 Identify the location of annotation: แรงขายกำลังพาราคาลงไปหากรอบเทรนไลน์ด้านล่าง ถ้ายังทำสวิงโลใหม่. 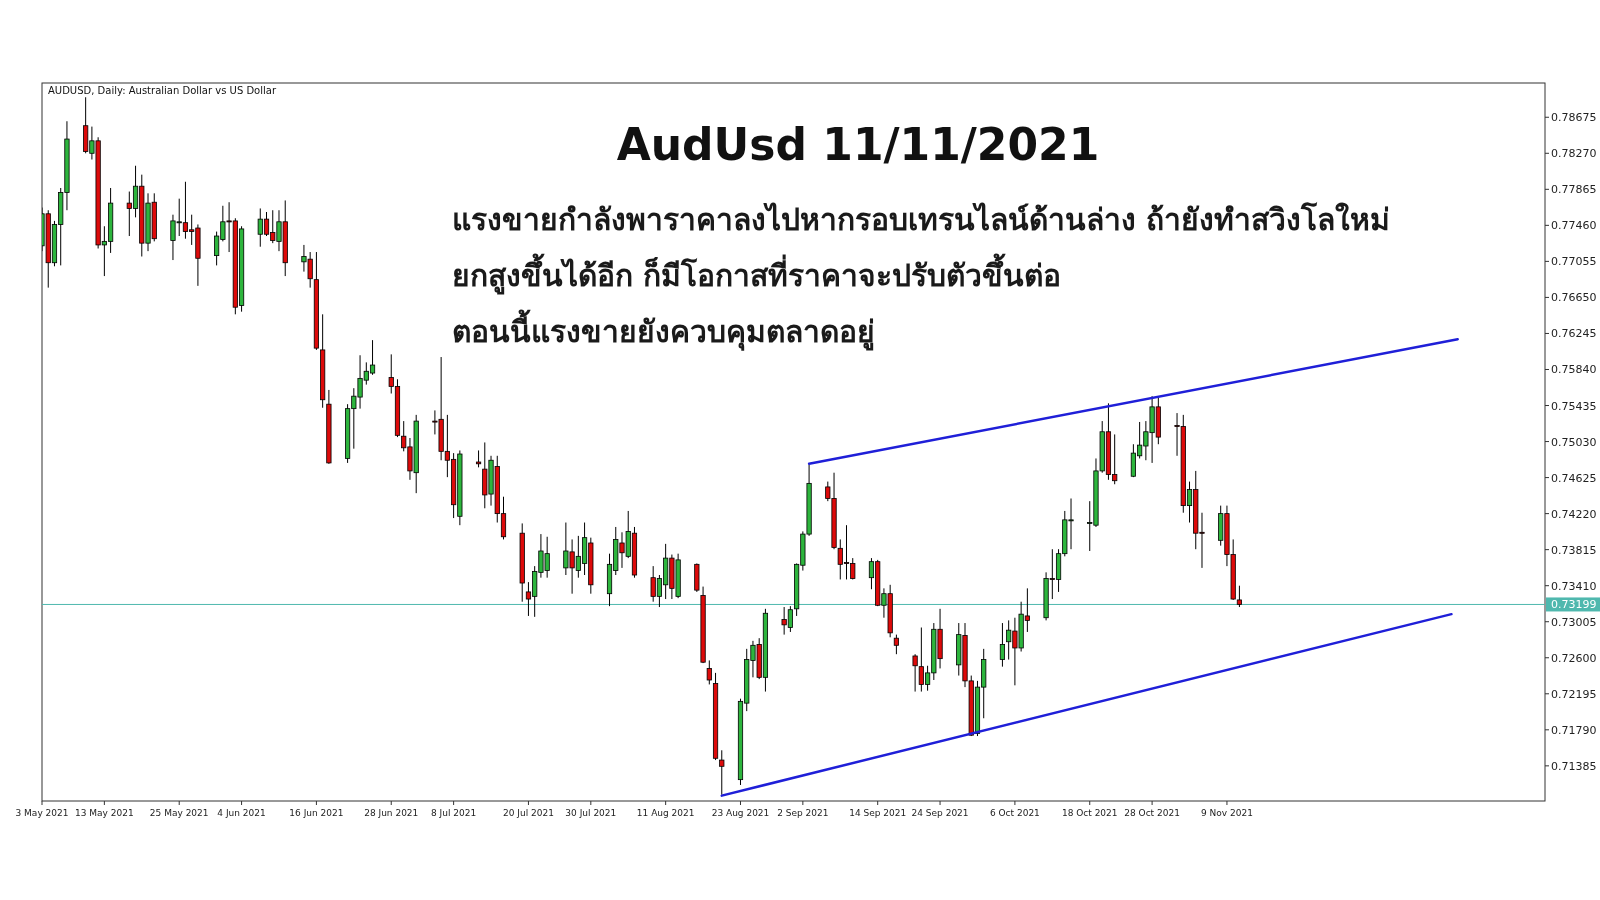
(921, 219).